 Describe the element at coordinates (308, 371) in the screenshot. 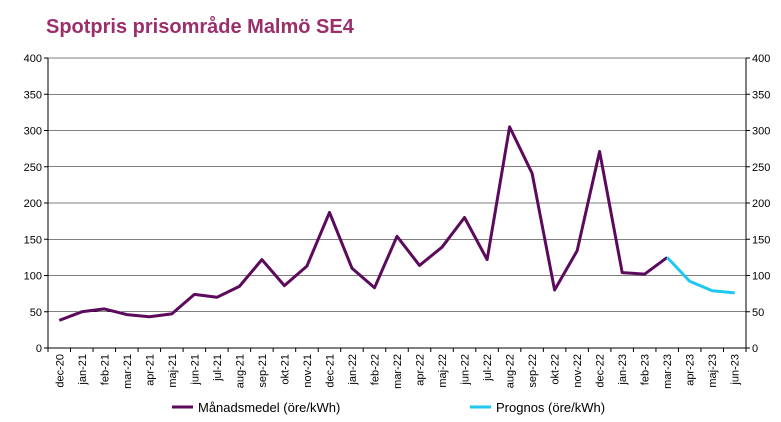

I see `x-tick-label: nov-21` at that location.